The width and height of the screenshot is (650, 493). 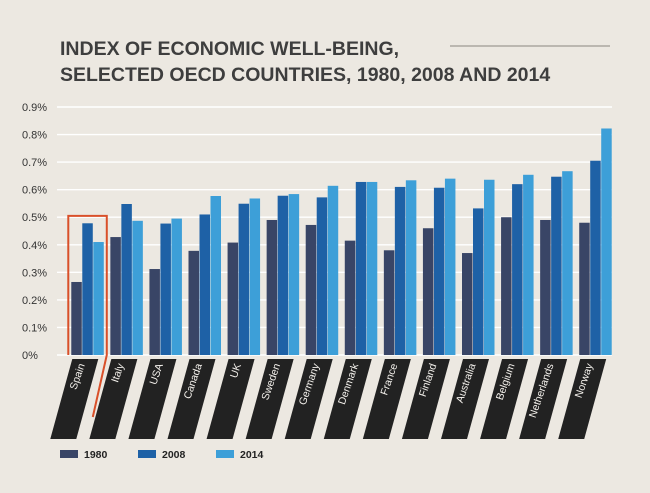 I want to click on legend-swatch-1980, so click(x=69, y=454).